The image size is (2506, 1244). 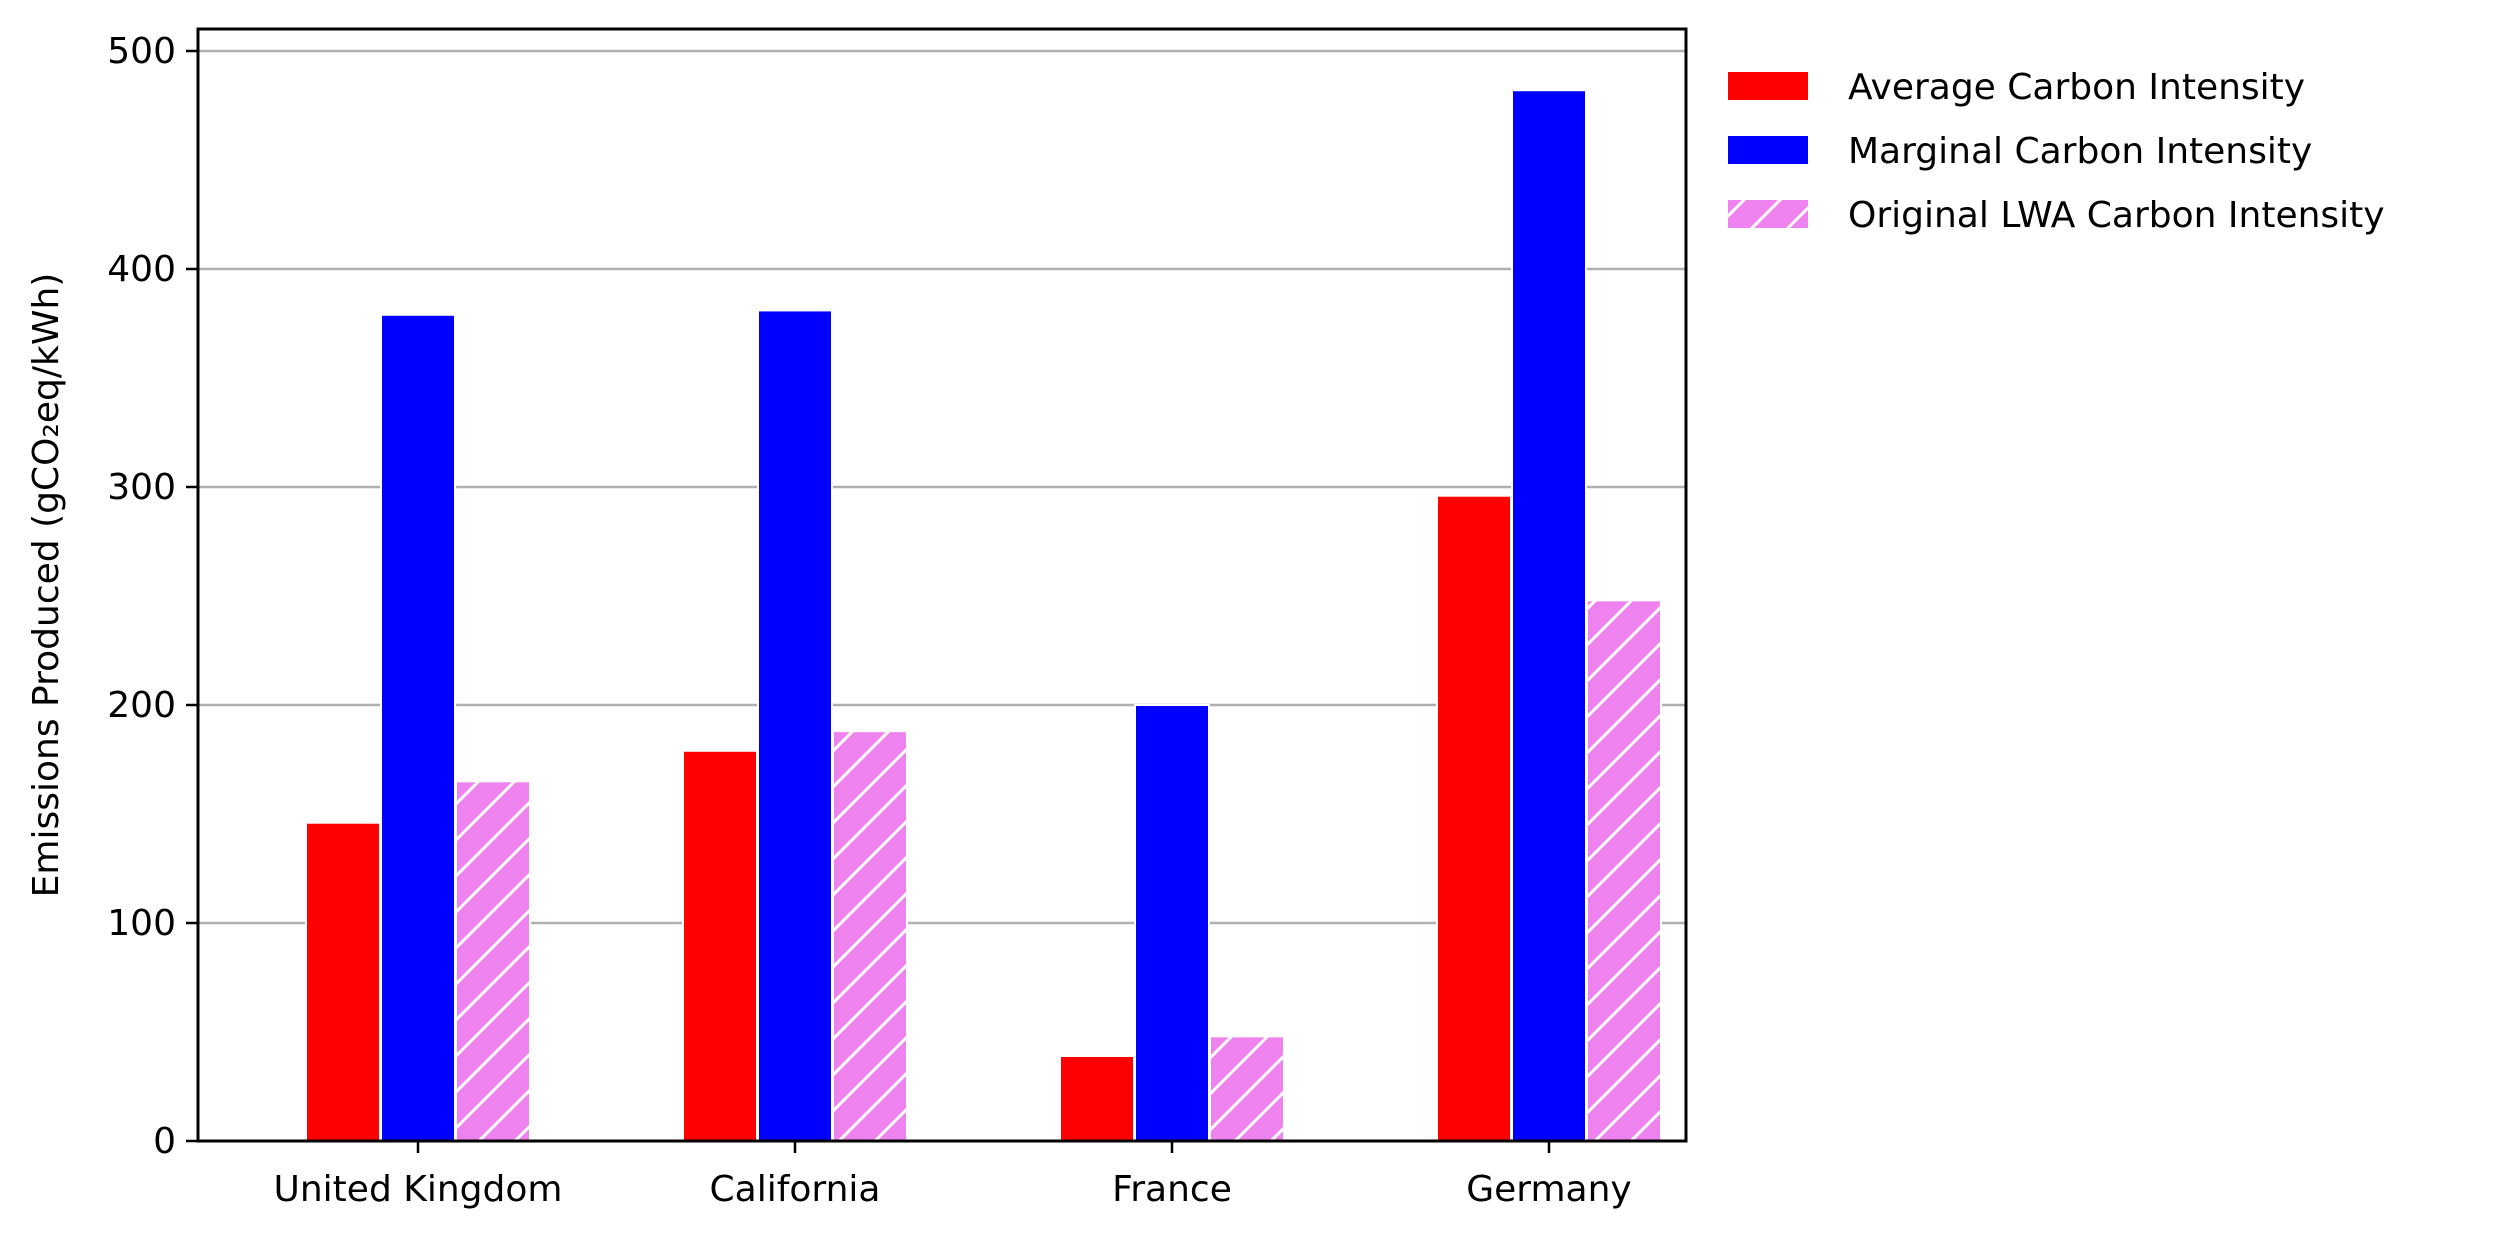 What do you see at coordinates (343, 981) in the screenshot?
I see `bar-average-carbon-intensity-united-kingdom` at bounding box center [343, 981].